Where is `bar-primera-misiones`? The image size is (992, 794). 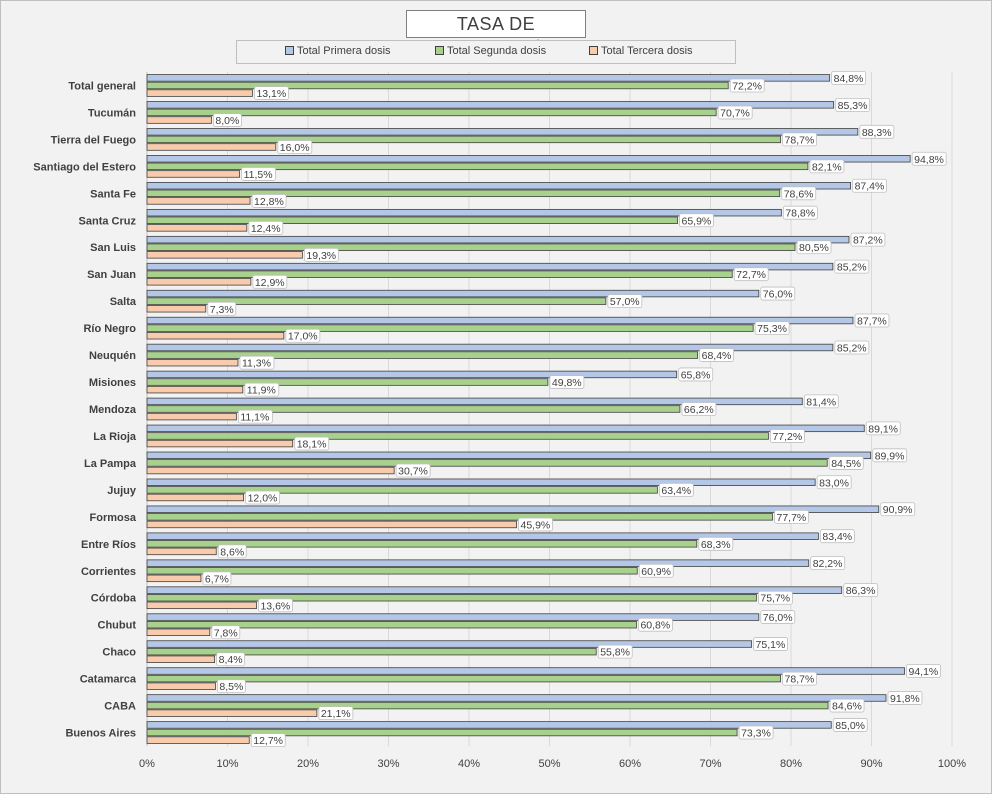 bar-primera-misiones is located at coordinates (412, 374).